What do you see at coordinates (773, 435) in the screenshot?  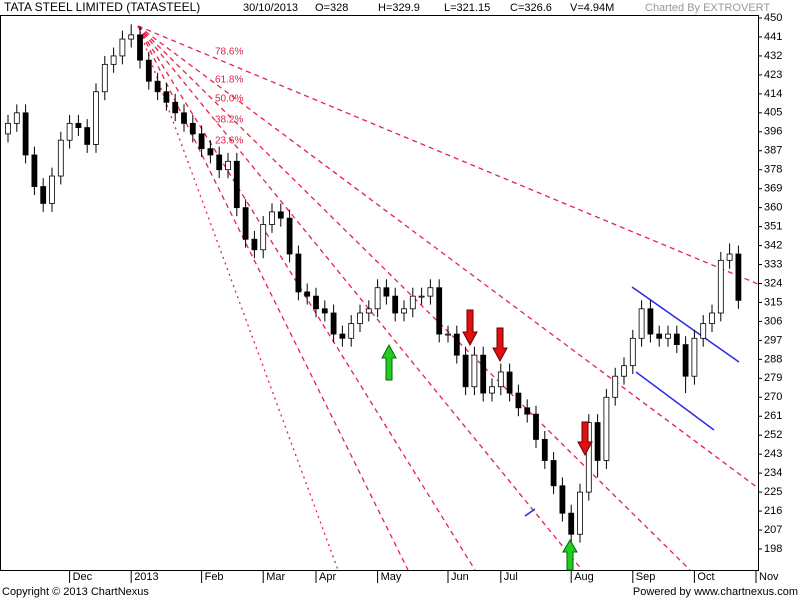 I see `y-tick-label: 252` at bounding box center [773, 435].